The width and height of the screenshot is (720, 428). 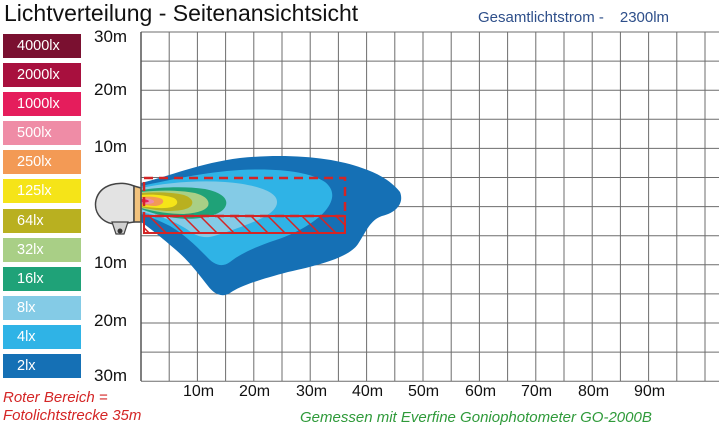 I want to click on x-label-60m: 60m, so click(x=481, y=391).